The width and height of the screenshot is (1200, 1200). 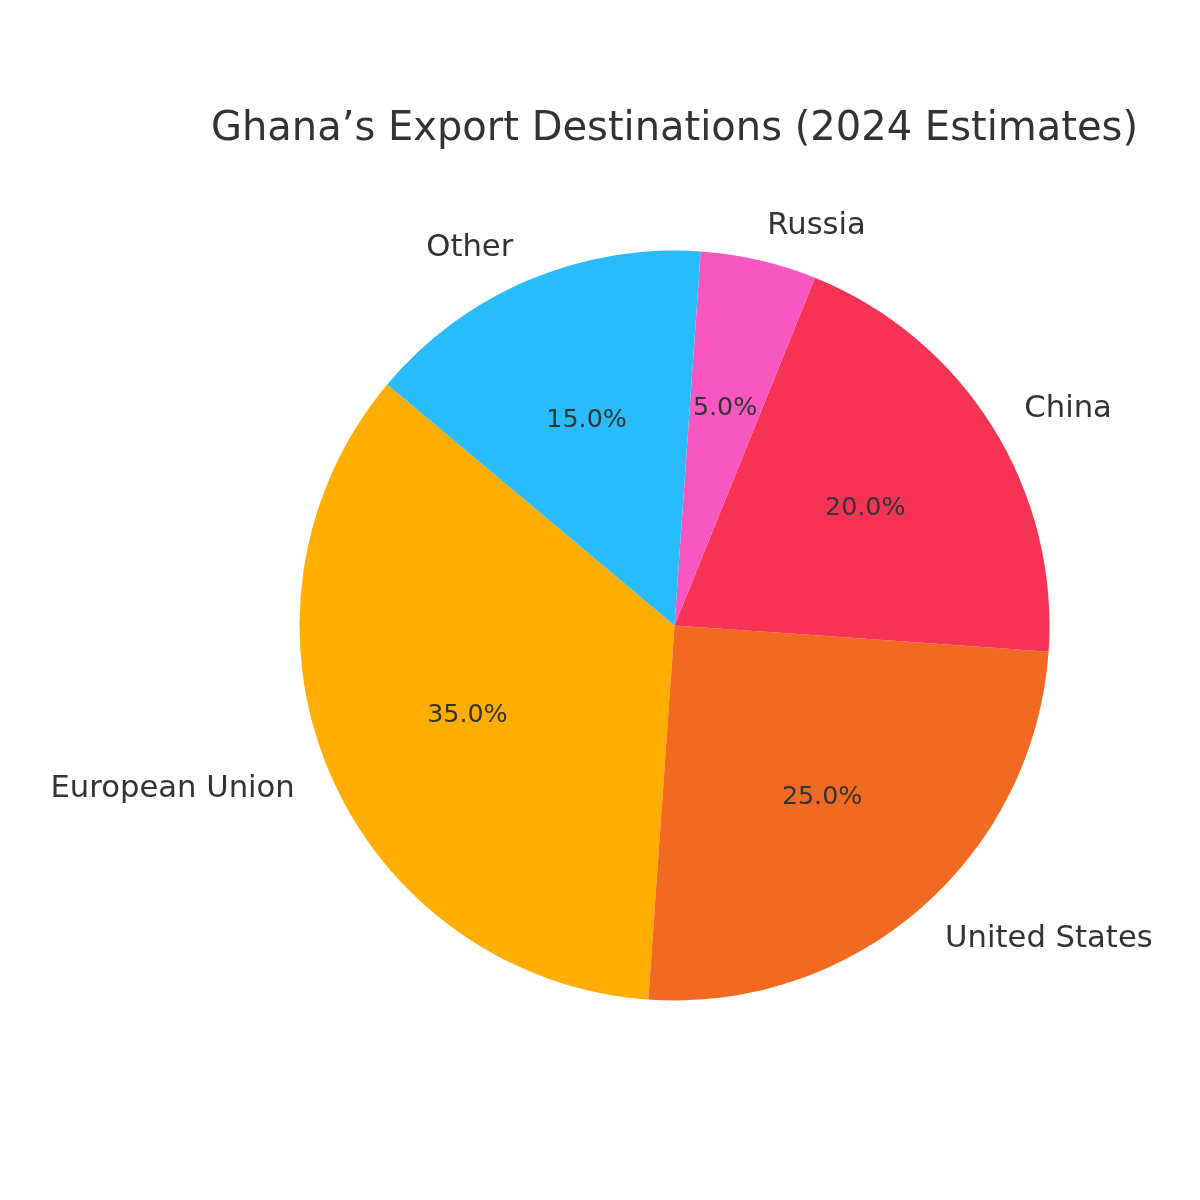 I want to click on chart-title: Ghana’s Export Destinations (2024 Estimates), so click(x=674, y=125).